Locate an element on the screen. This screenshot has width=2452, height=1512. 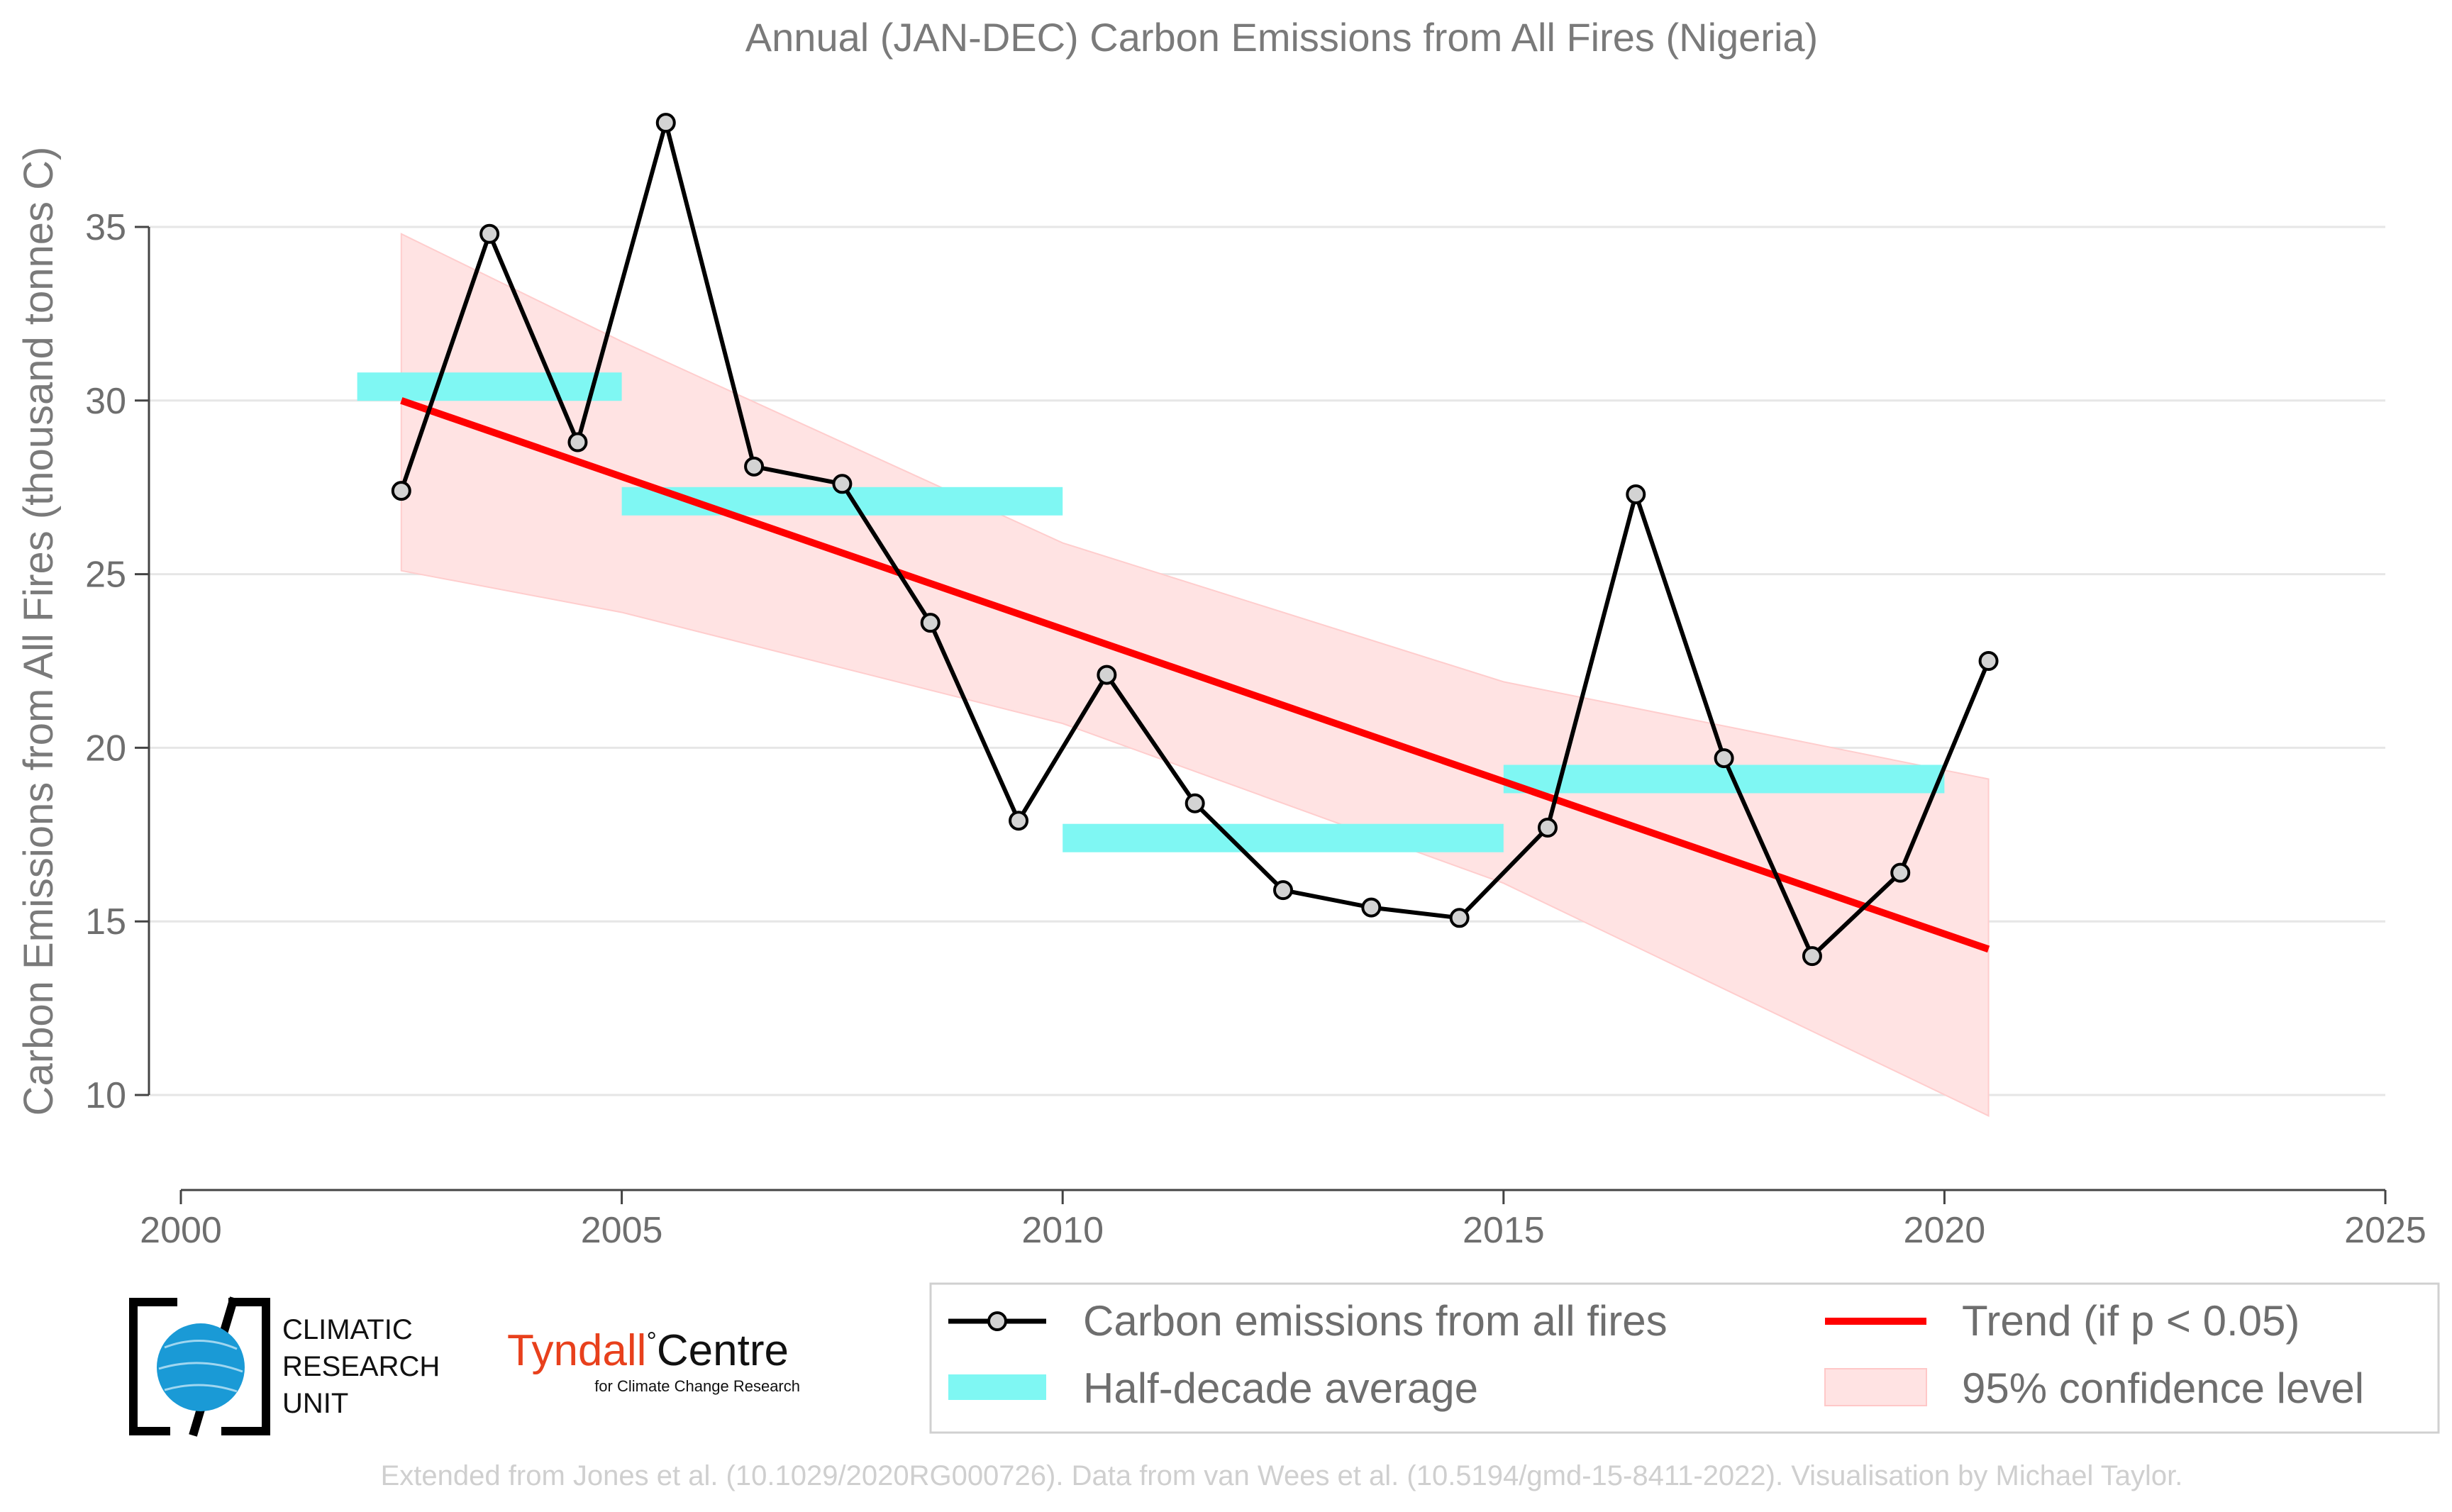
y-tick-label: 30 is located at coordinates (105, 401).